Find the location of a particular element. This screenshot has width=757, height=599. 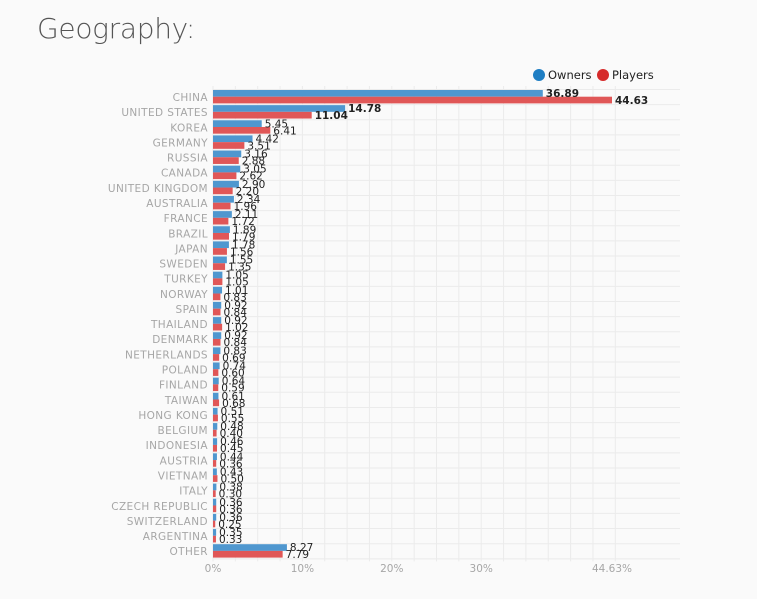

value-label-players-germany: 3.51 is located at coordinates (258, 146).